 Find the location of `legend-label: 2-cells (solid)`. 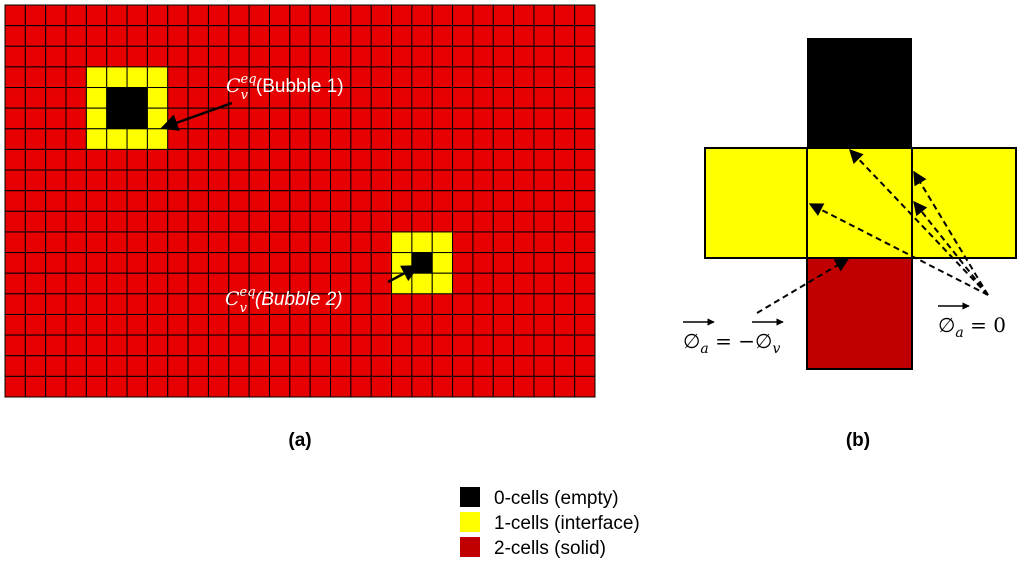

legend-label: 2-cells (solid) is located at coordinates (550, 548).